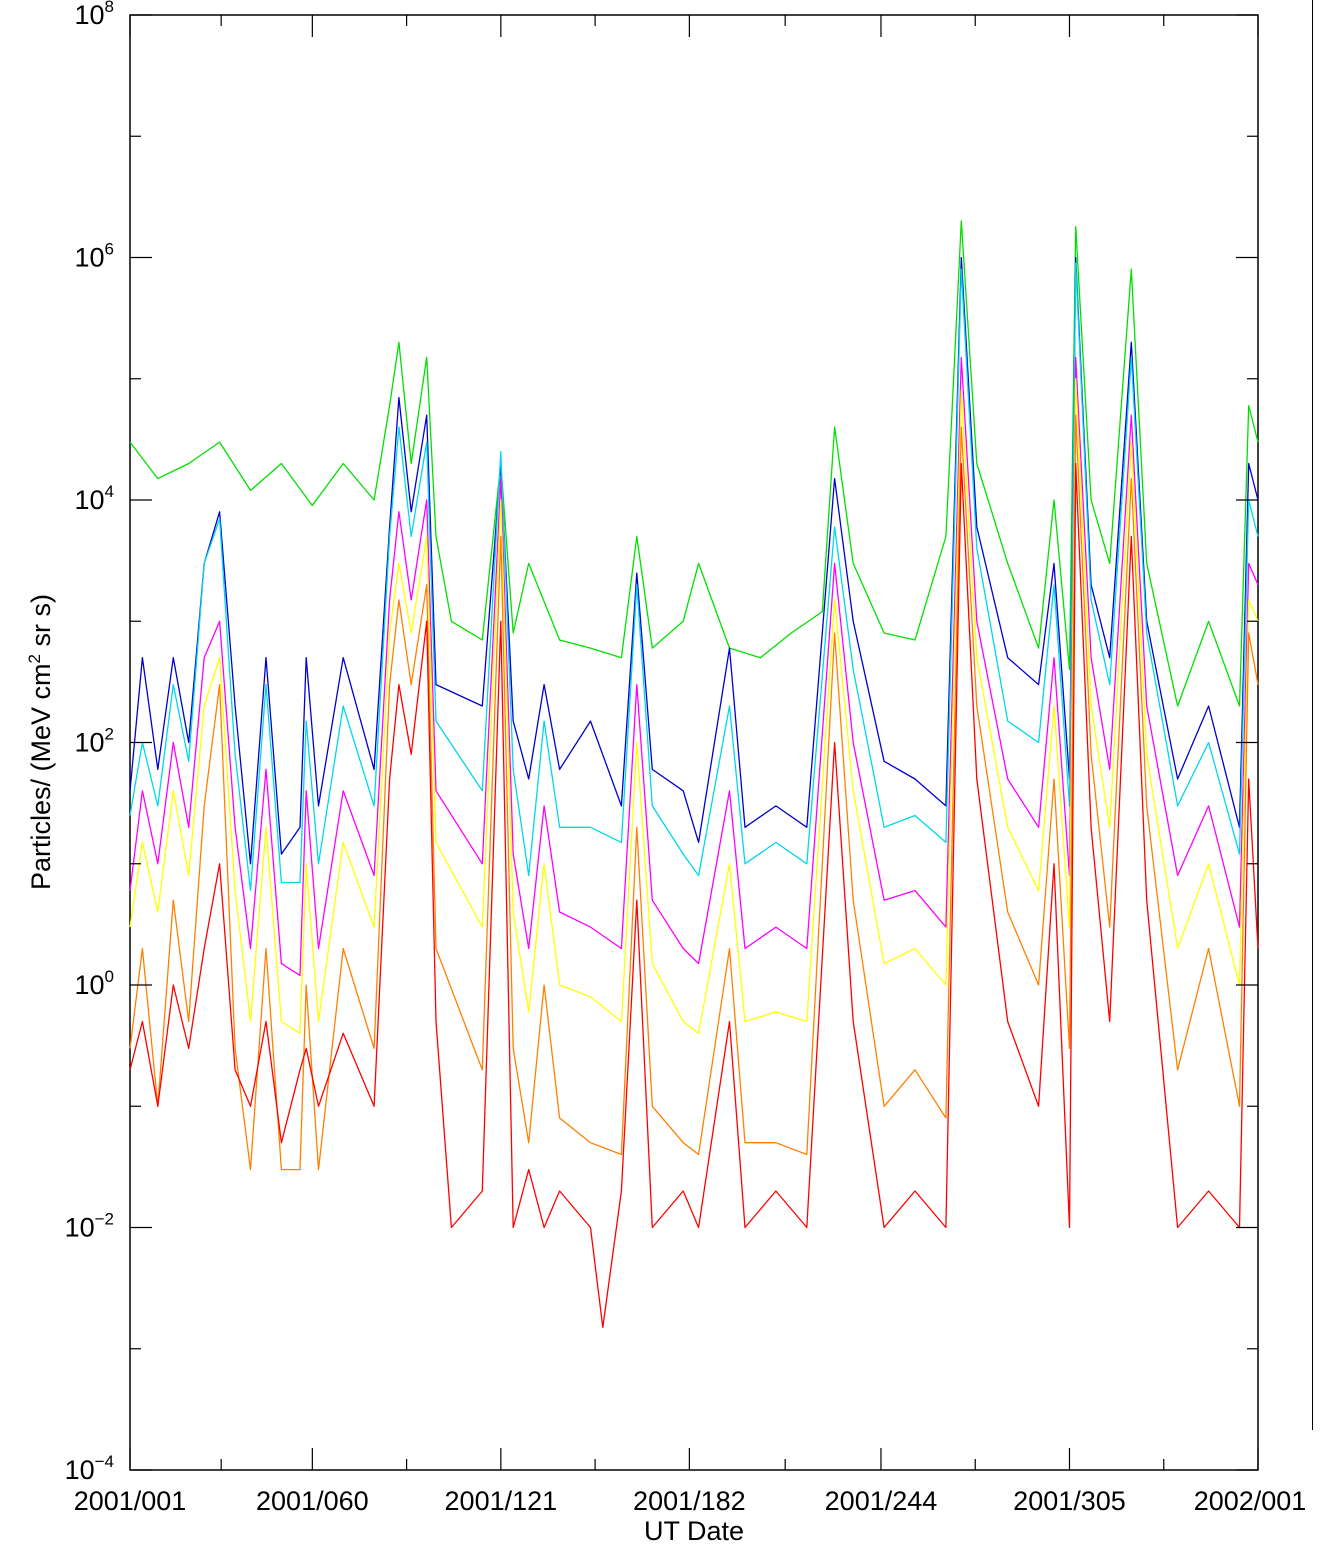  What do you see at coordinates (41, 776) in the screenshot?
I see `y-axis-label-prefix: Particles/ (MeV cm` at bounding box center [41, 776].